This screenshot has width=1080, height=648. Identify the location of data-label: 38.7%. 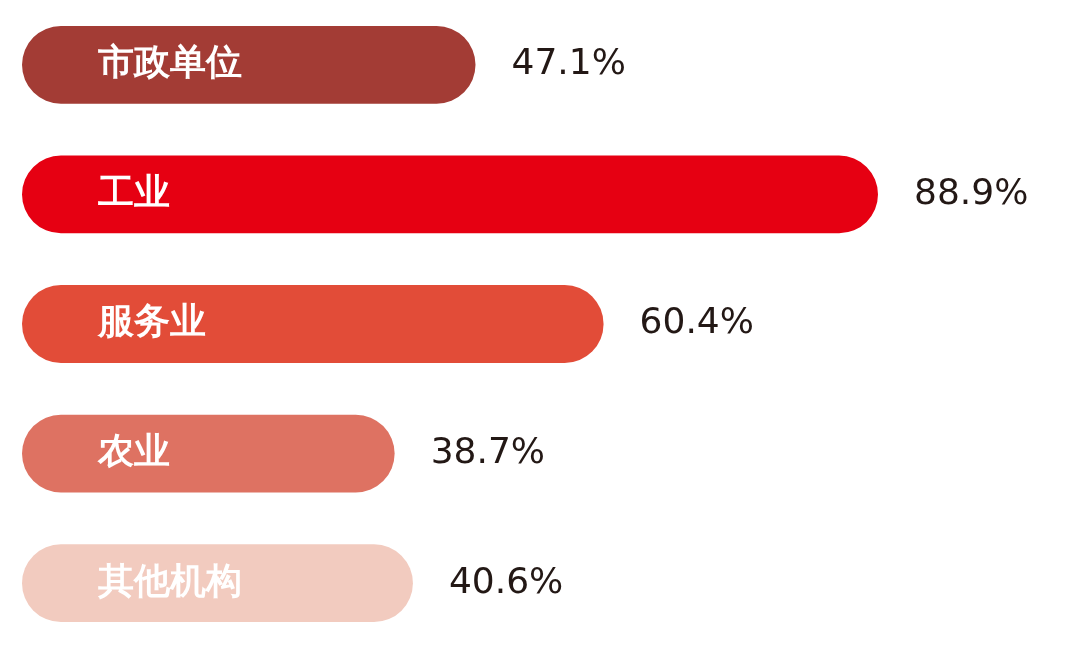
(487, 450).